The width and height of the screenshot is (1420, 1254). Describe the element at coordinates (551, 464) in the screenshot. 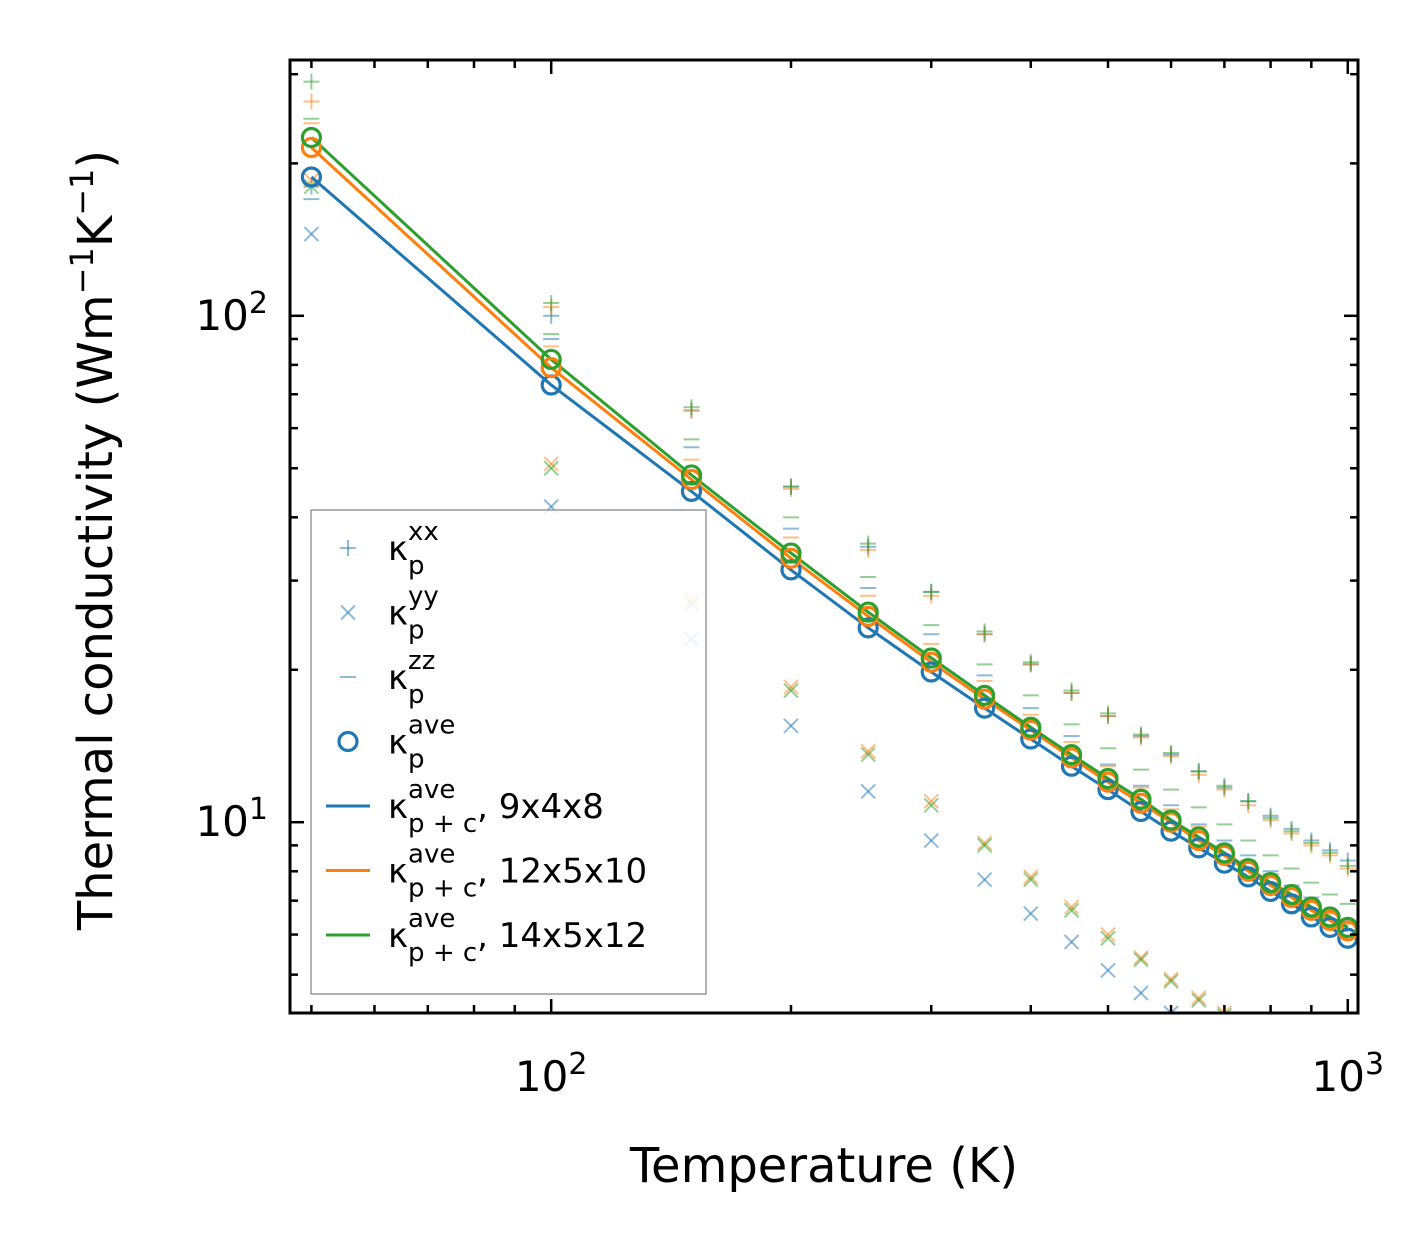

I see `series-kyy-12x5x10-point-1-b` at that location.